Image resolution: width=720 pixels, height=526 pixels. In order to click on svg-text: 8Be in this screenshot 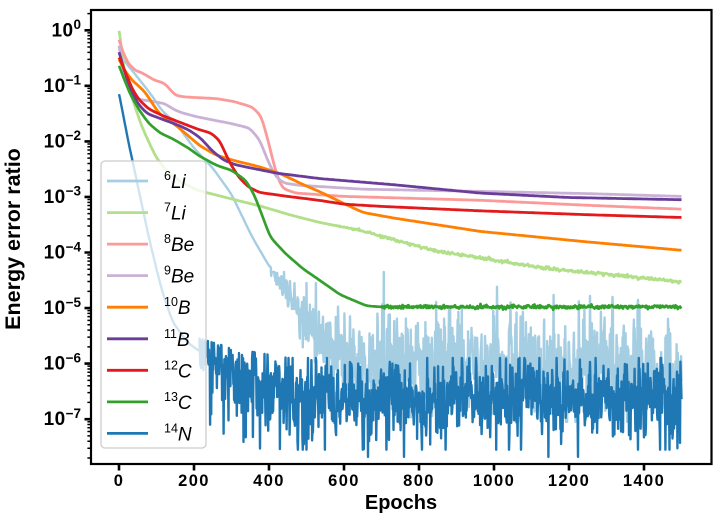, I will do `click(179, 244)`.